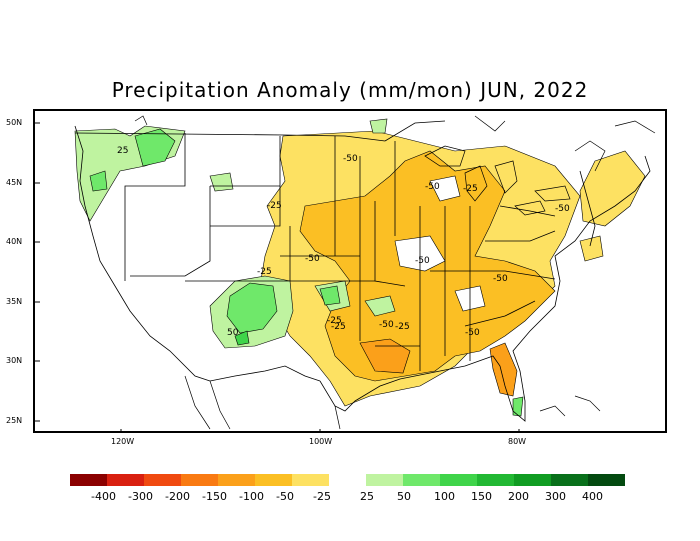 This screenshot has height=541, width=700. I want to click on lon-label-100w: 100W, so click(321, 441).